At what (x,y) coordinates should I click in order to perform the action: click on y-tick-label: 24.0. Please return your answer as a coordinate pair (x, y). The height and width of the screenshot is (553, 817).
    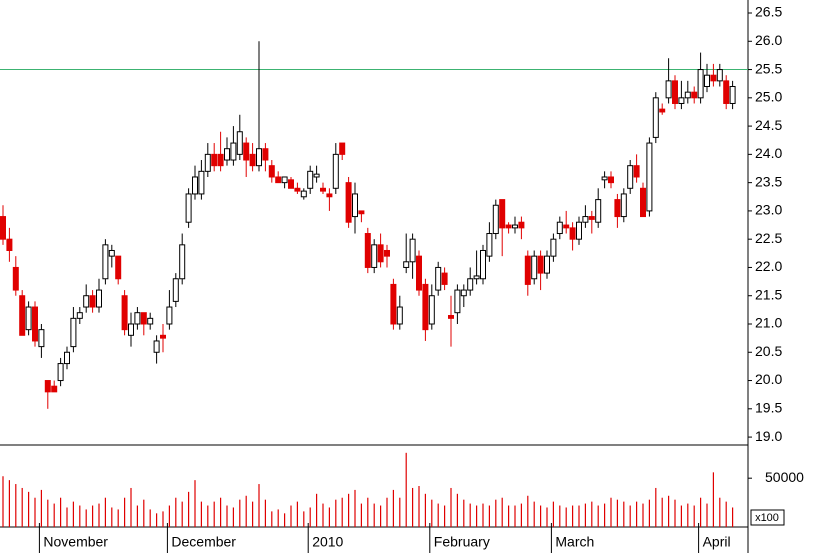
    Looking at the image, I should click on (768, 153).